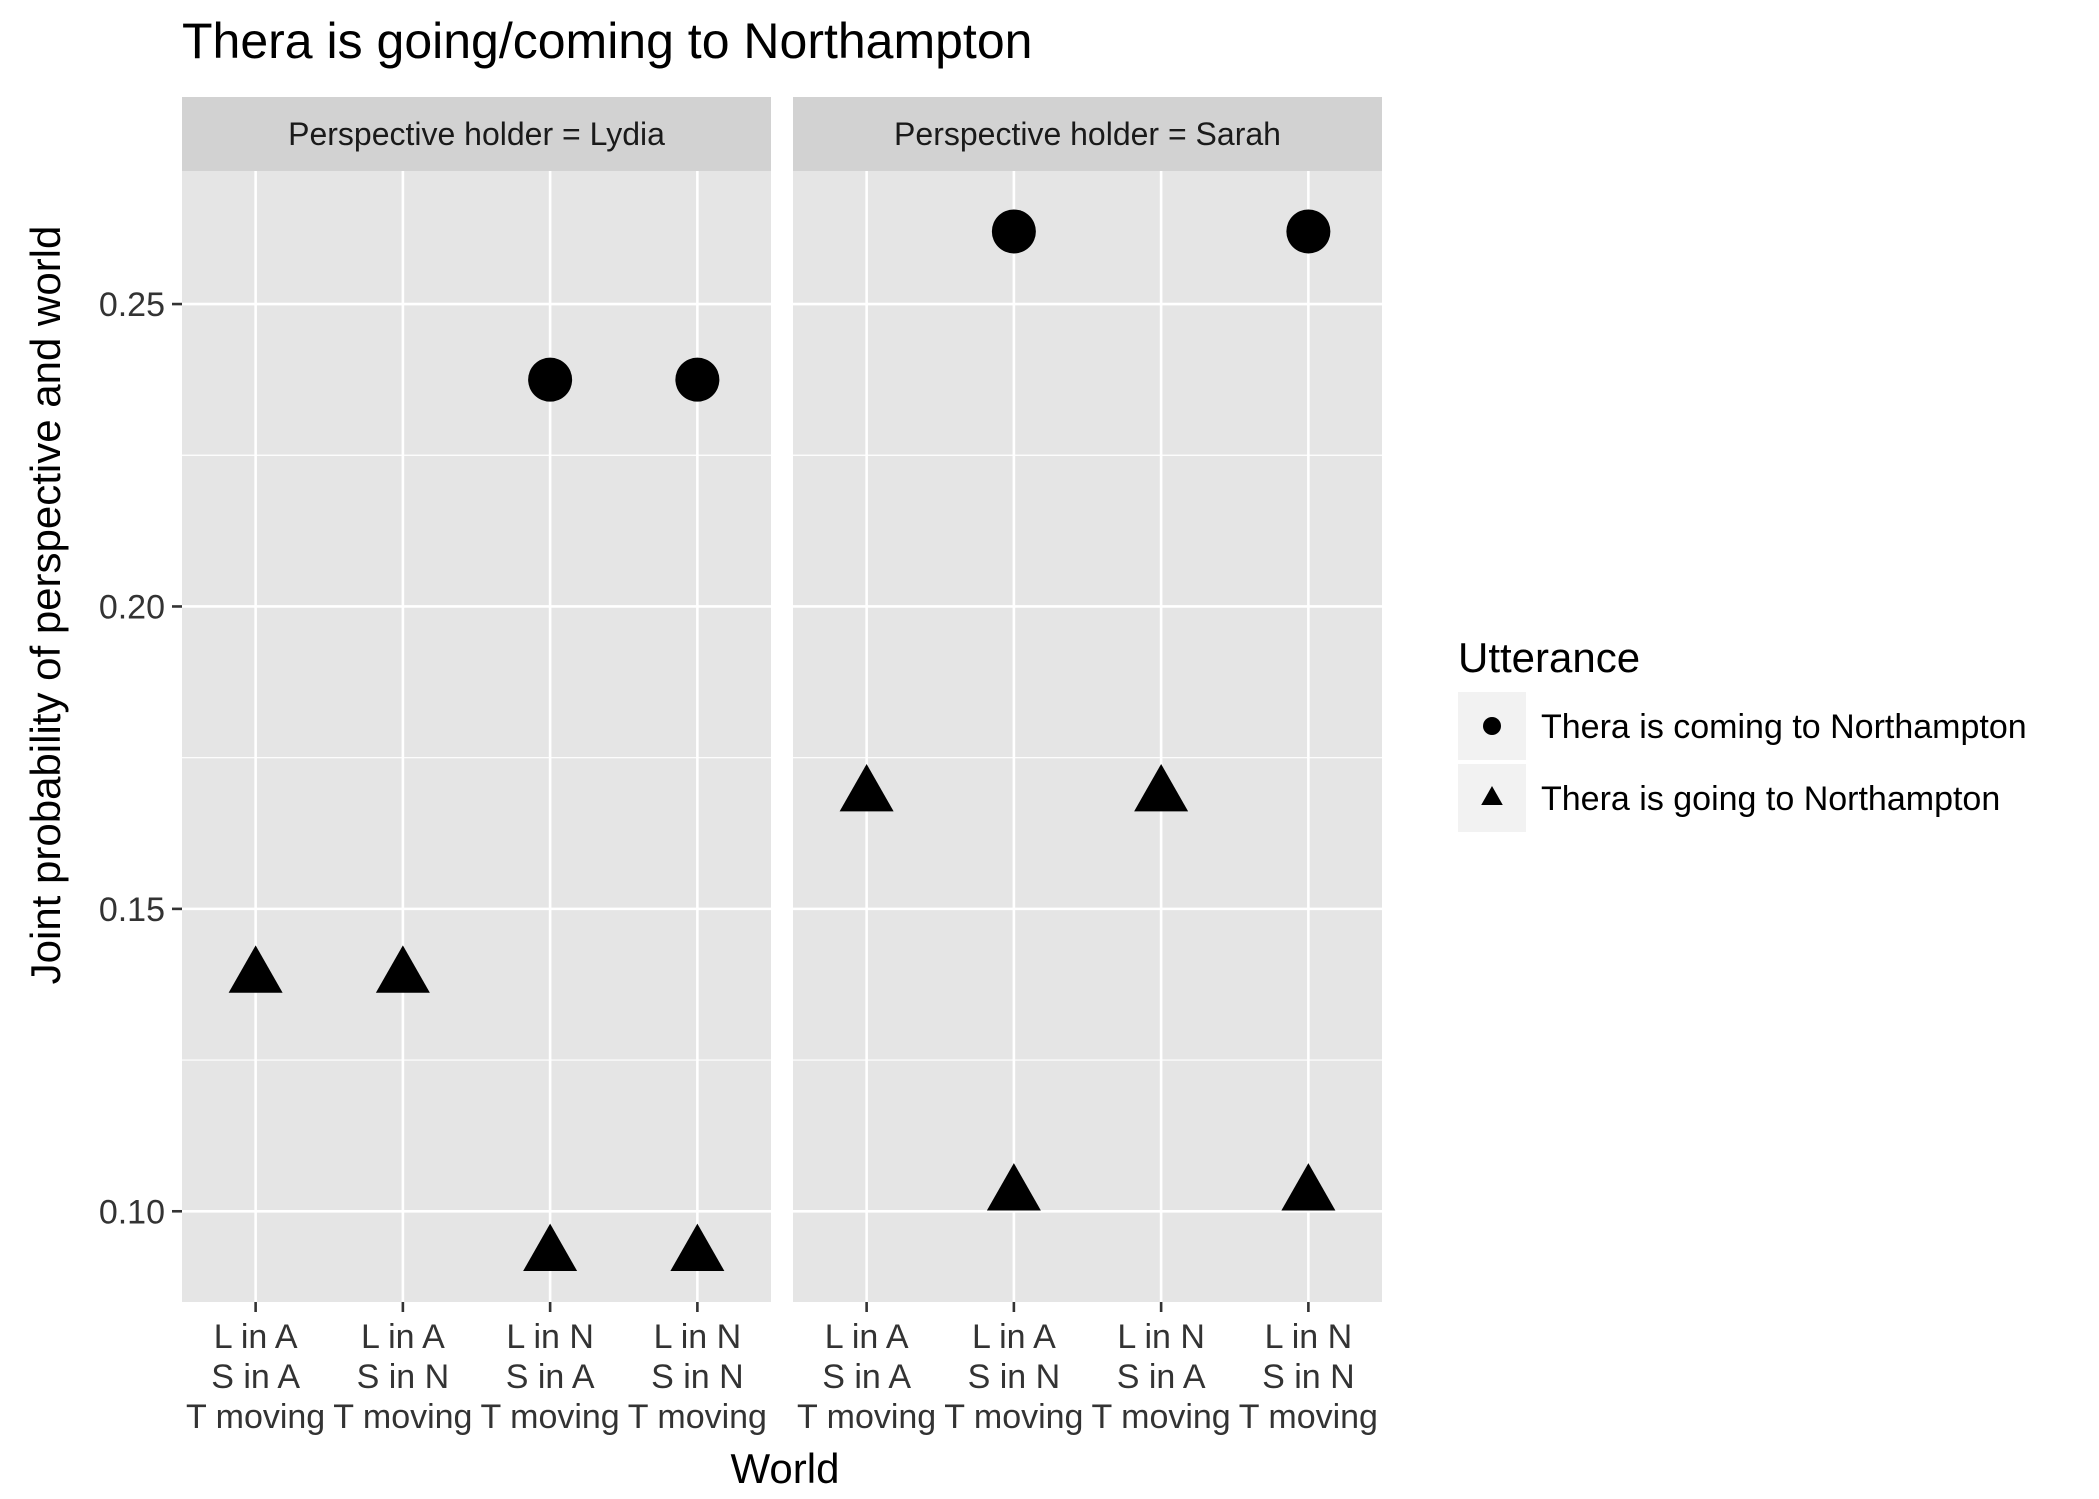 Image resolution: width=2099 pixels, height=1499 pixels. I want to click on y-tick-label: 0.20, so click(132, 607).